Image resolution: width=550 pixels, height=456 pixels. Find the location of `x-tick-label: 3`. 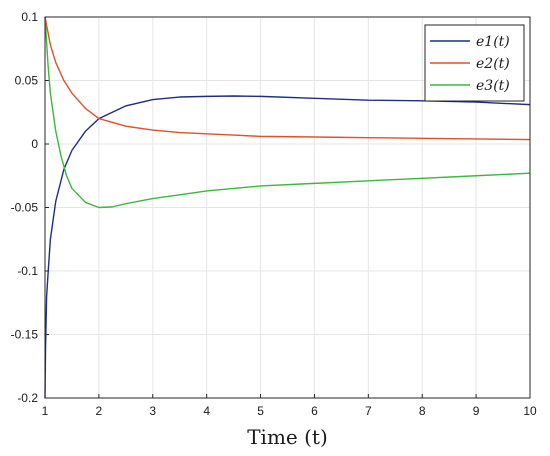

x-tick-label: 3 is located at coordinates (152, 411).